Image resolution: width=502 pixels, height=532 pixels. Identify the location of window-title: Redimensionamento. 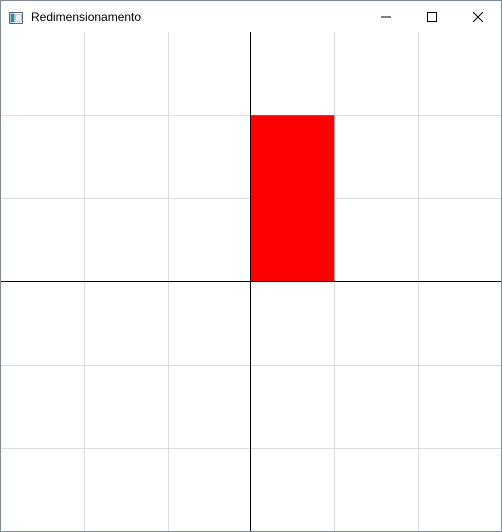
(86, 16).